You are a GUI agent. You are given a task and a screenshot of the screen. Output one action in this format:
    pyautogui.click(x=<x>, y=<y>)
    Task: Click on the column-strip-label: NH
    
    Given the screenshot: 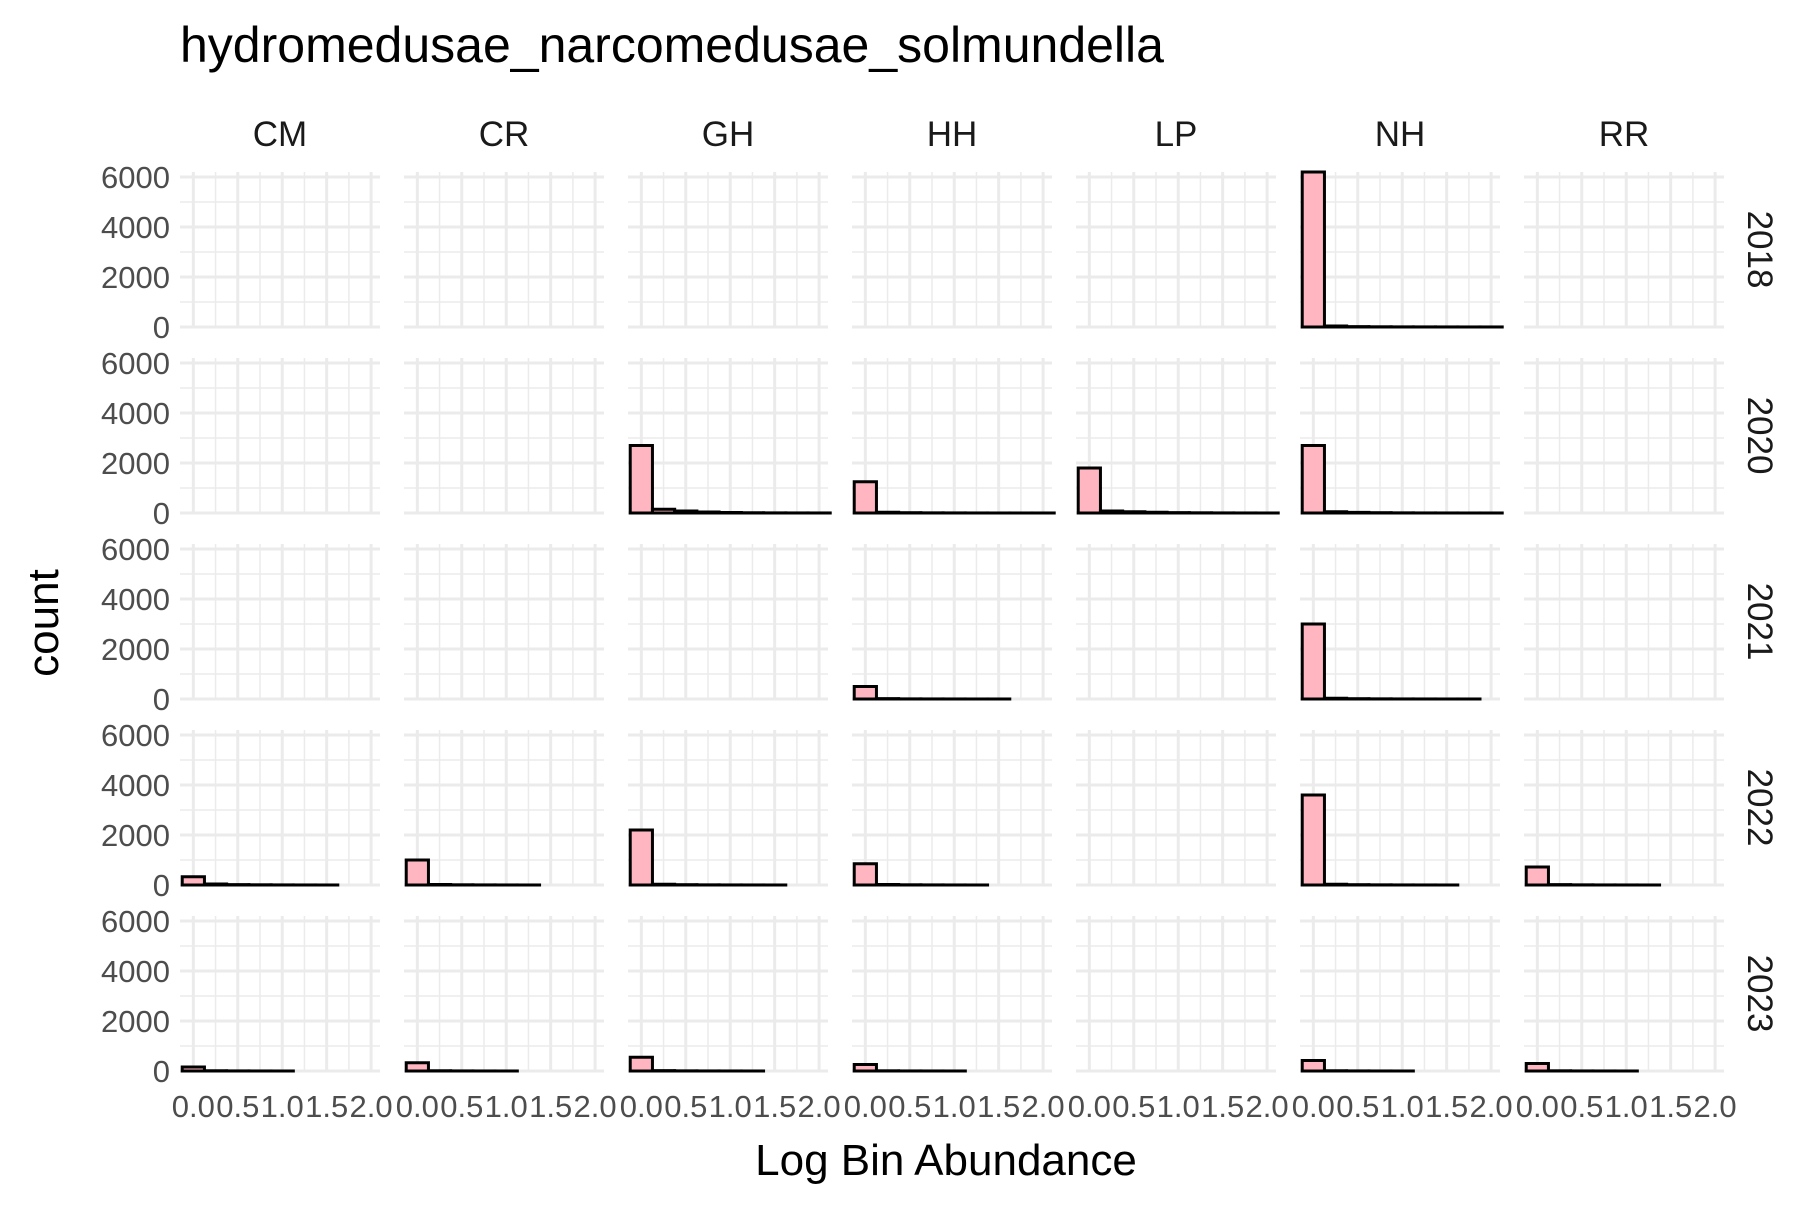 What is the action you would take?
    pyautogui.click(x=1400, y=134)
    